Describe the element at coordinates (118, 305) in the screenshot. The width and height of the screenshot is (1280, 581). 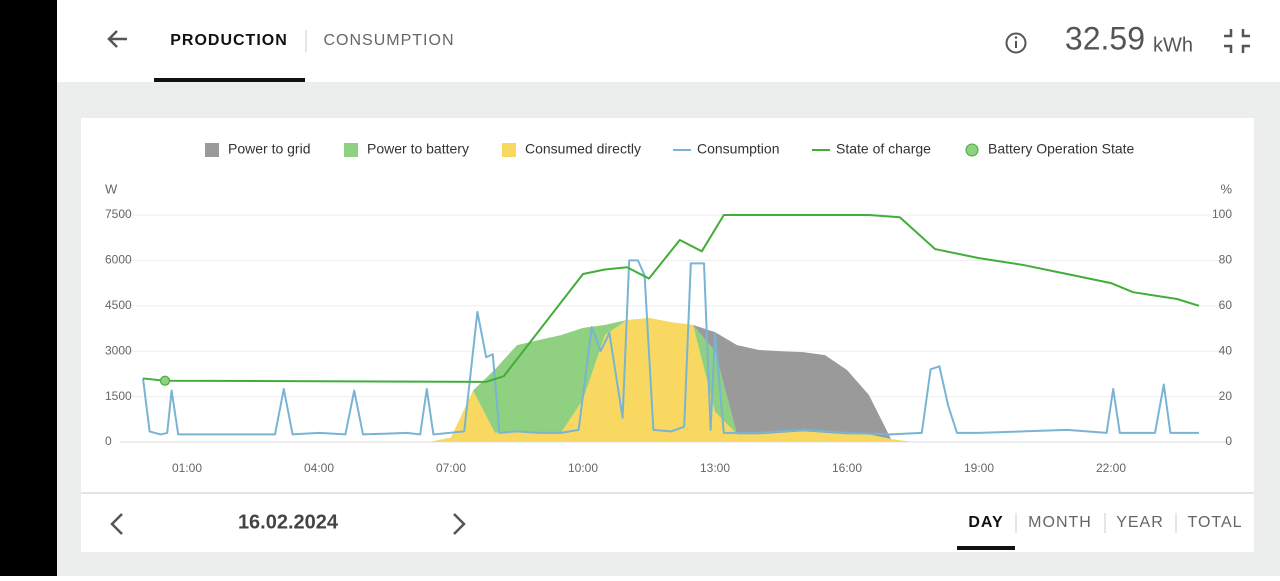
I see `y-tick-label: 4500` at that location.